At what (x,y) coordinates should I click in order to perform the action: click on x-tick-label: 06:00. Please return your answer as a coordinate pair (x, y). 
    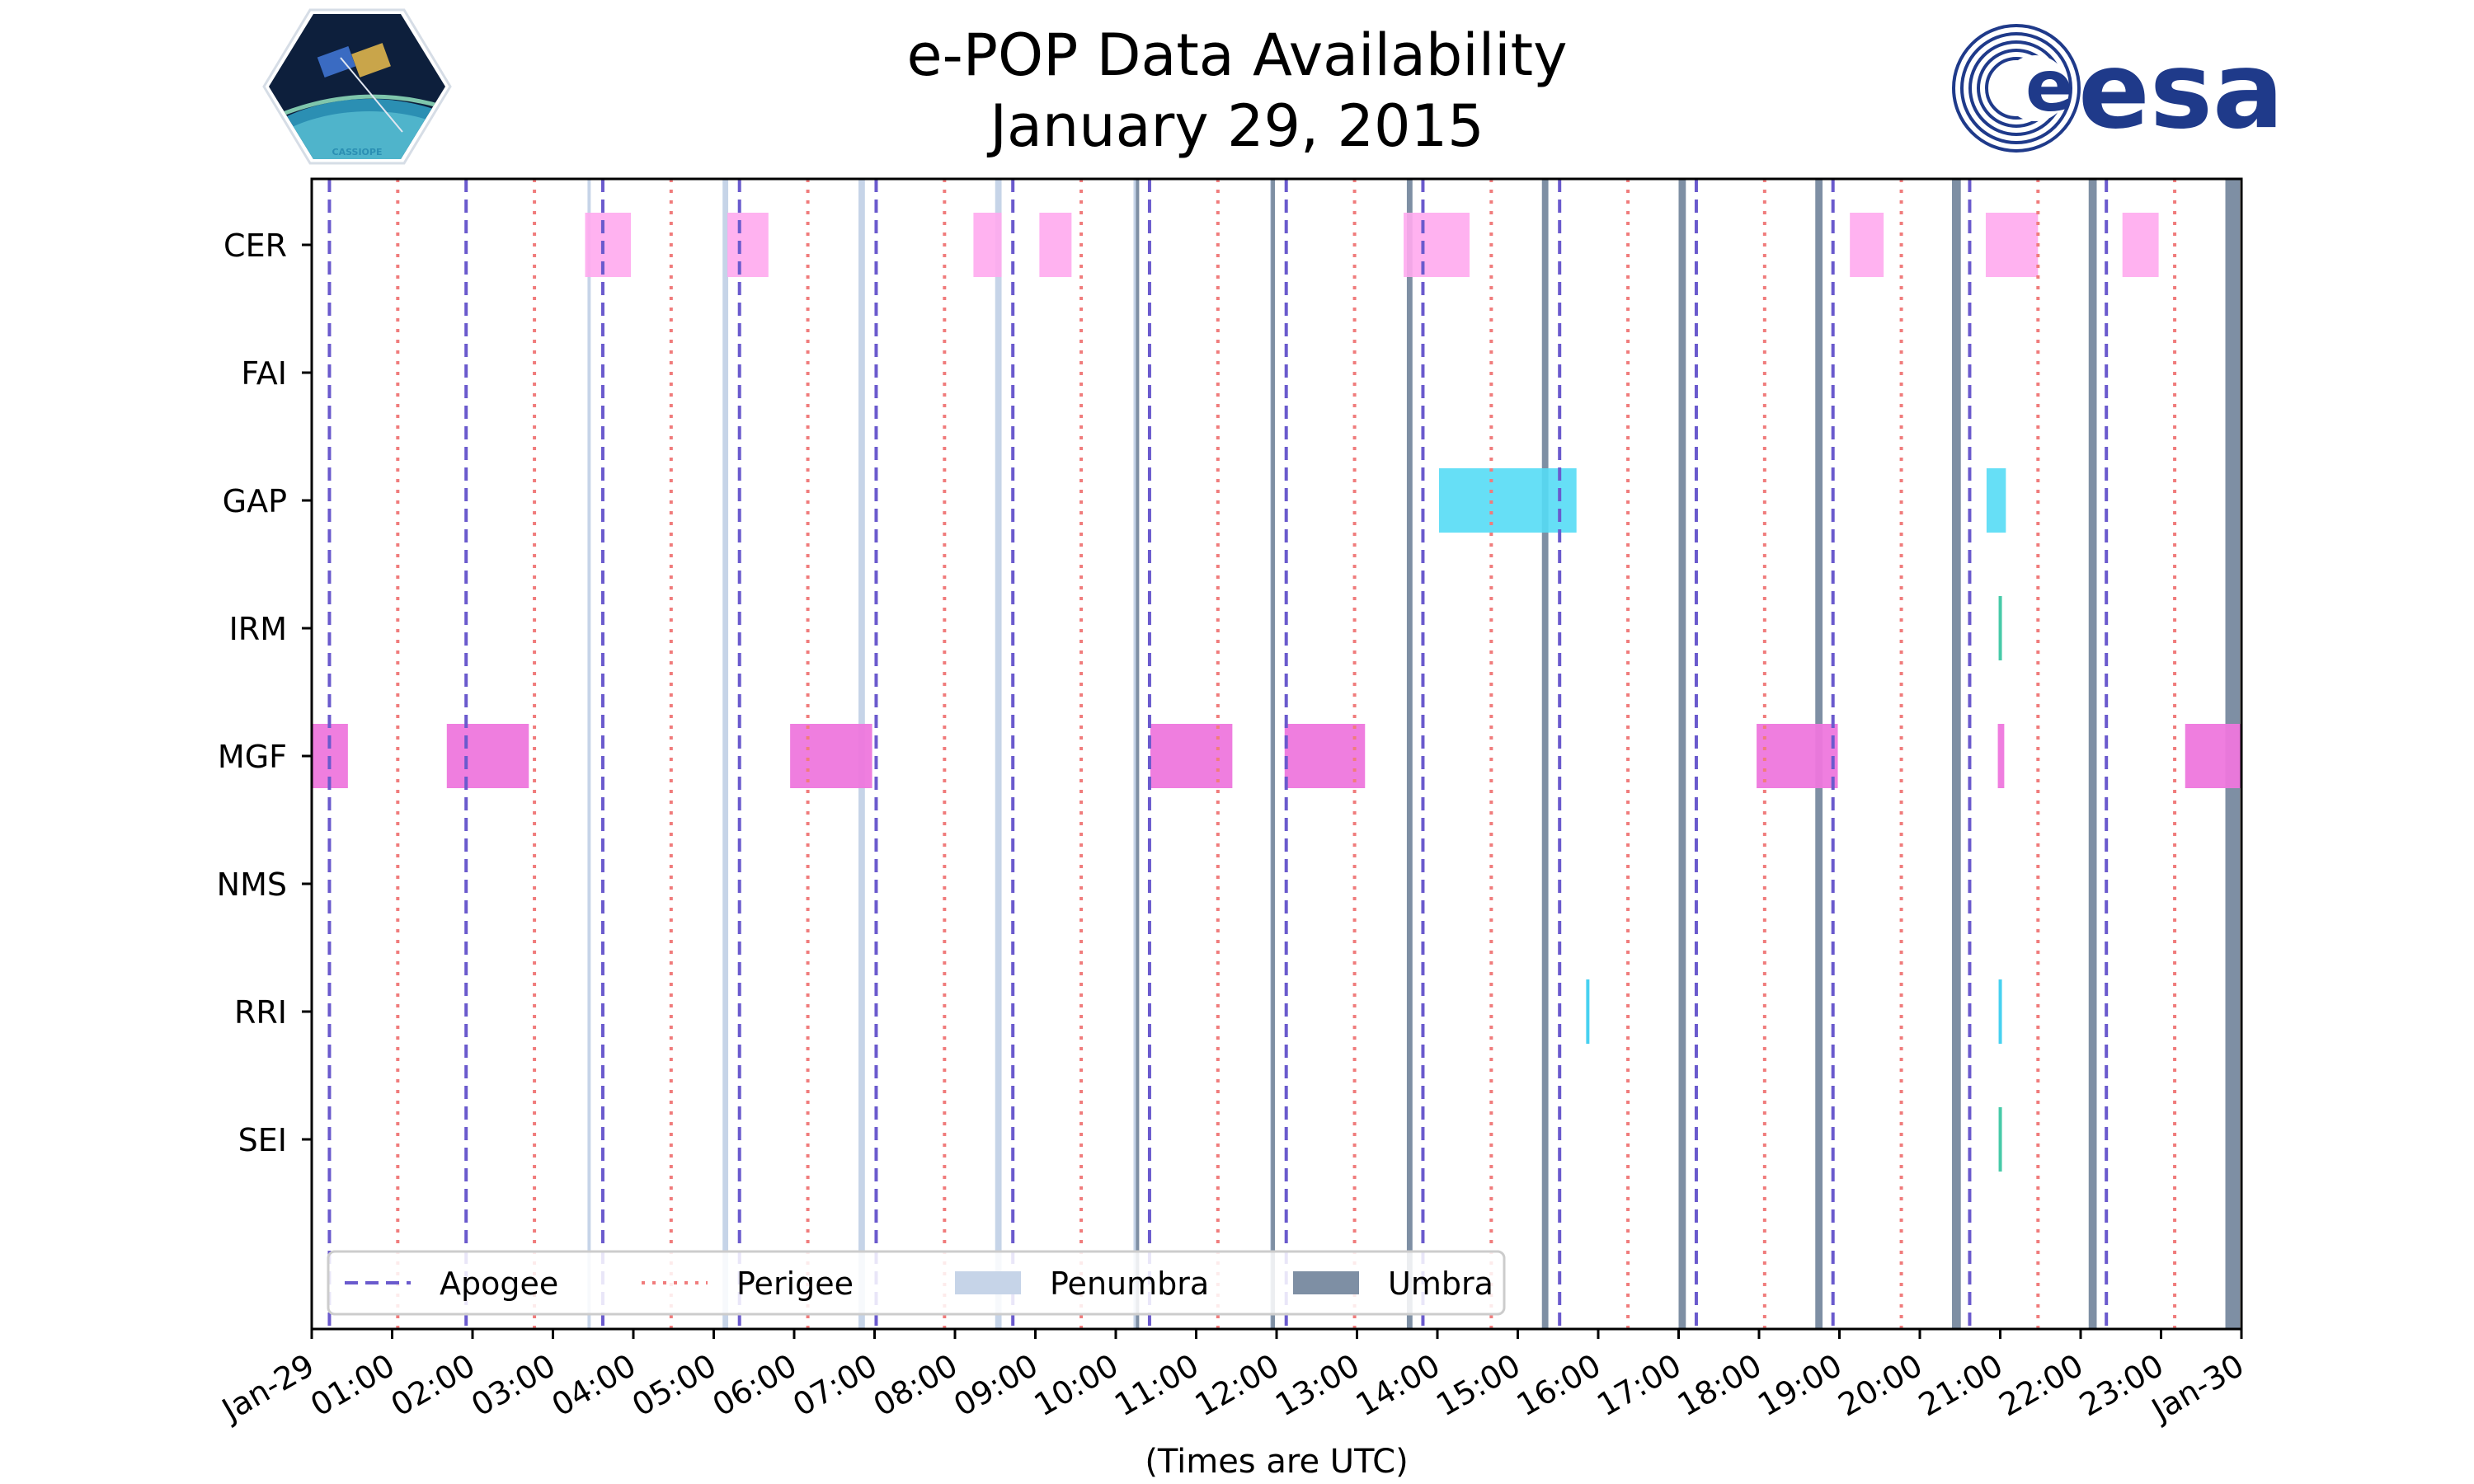
    Looking at the image, I should click on (755, 1385).